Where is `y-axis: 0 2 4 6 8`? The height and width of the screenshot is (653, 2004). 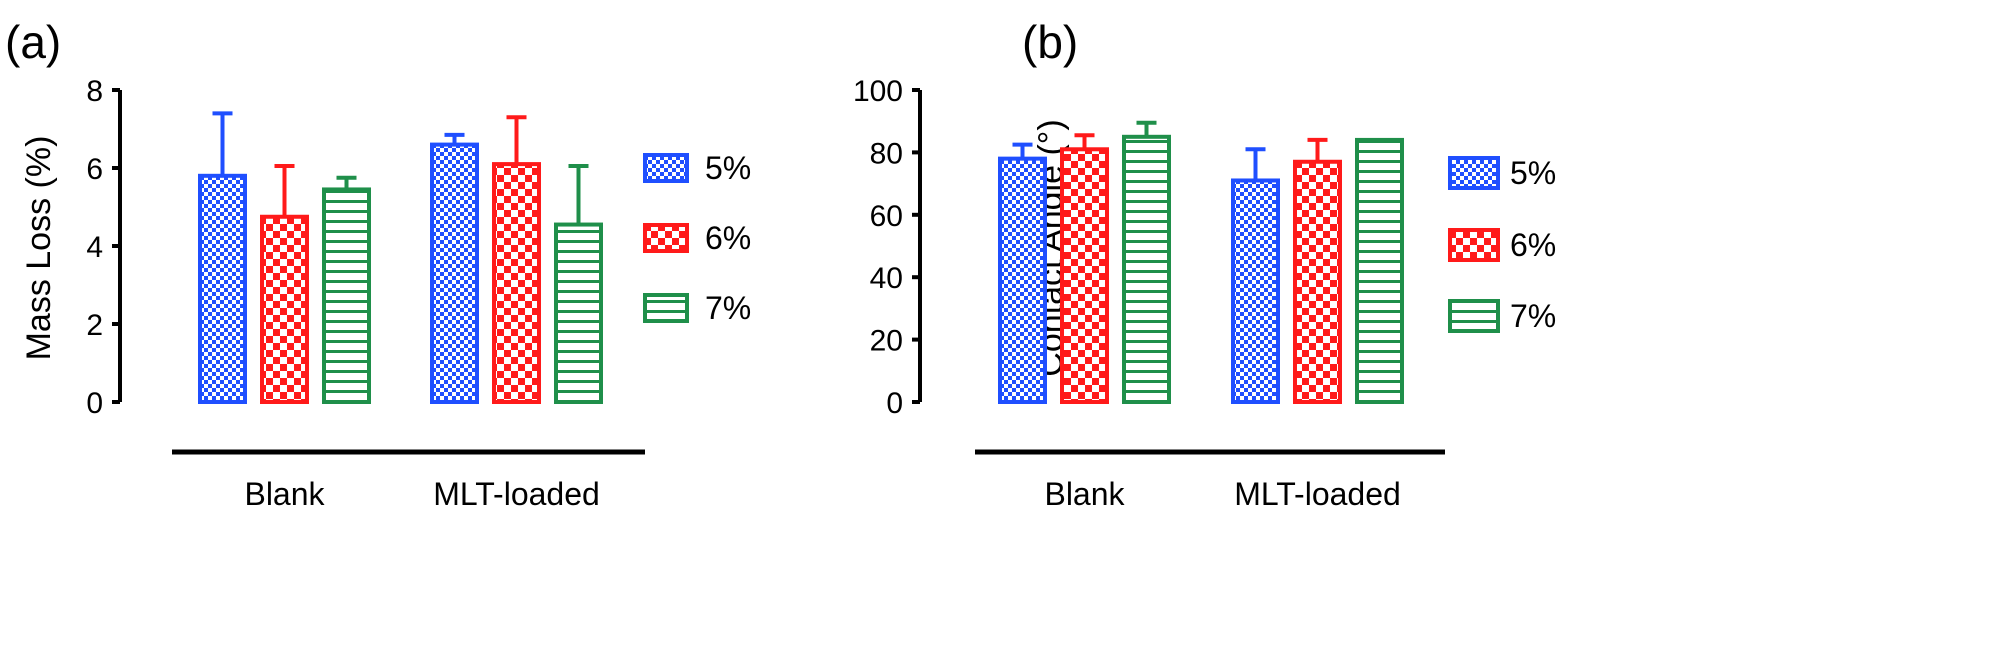 y-axis: 0 2 4 6 8 is located at coordinates (104, 247).